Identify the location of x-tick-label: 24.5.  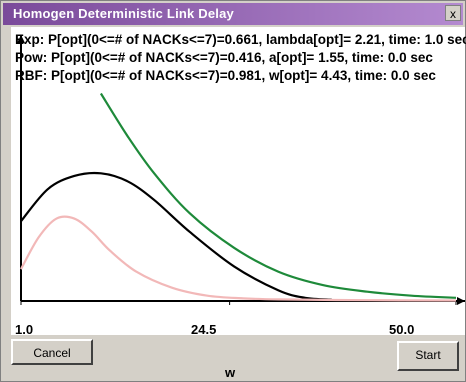
(204, 329).